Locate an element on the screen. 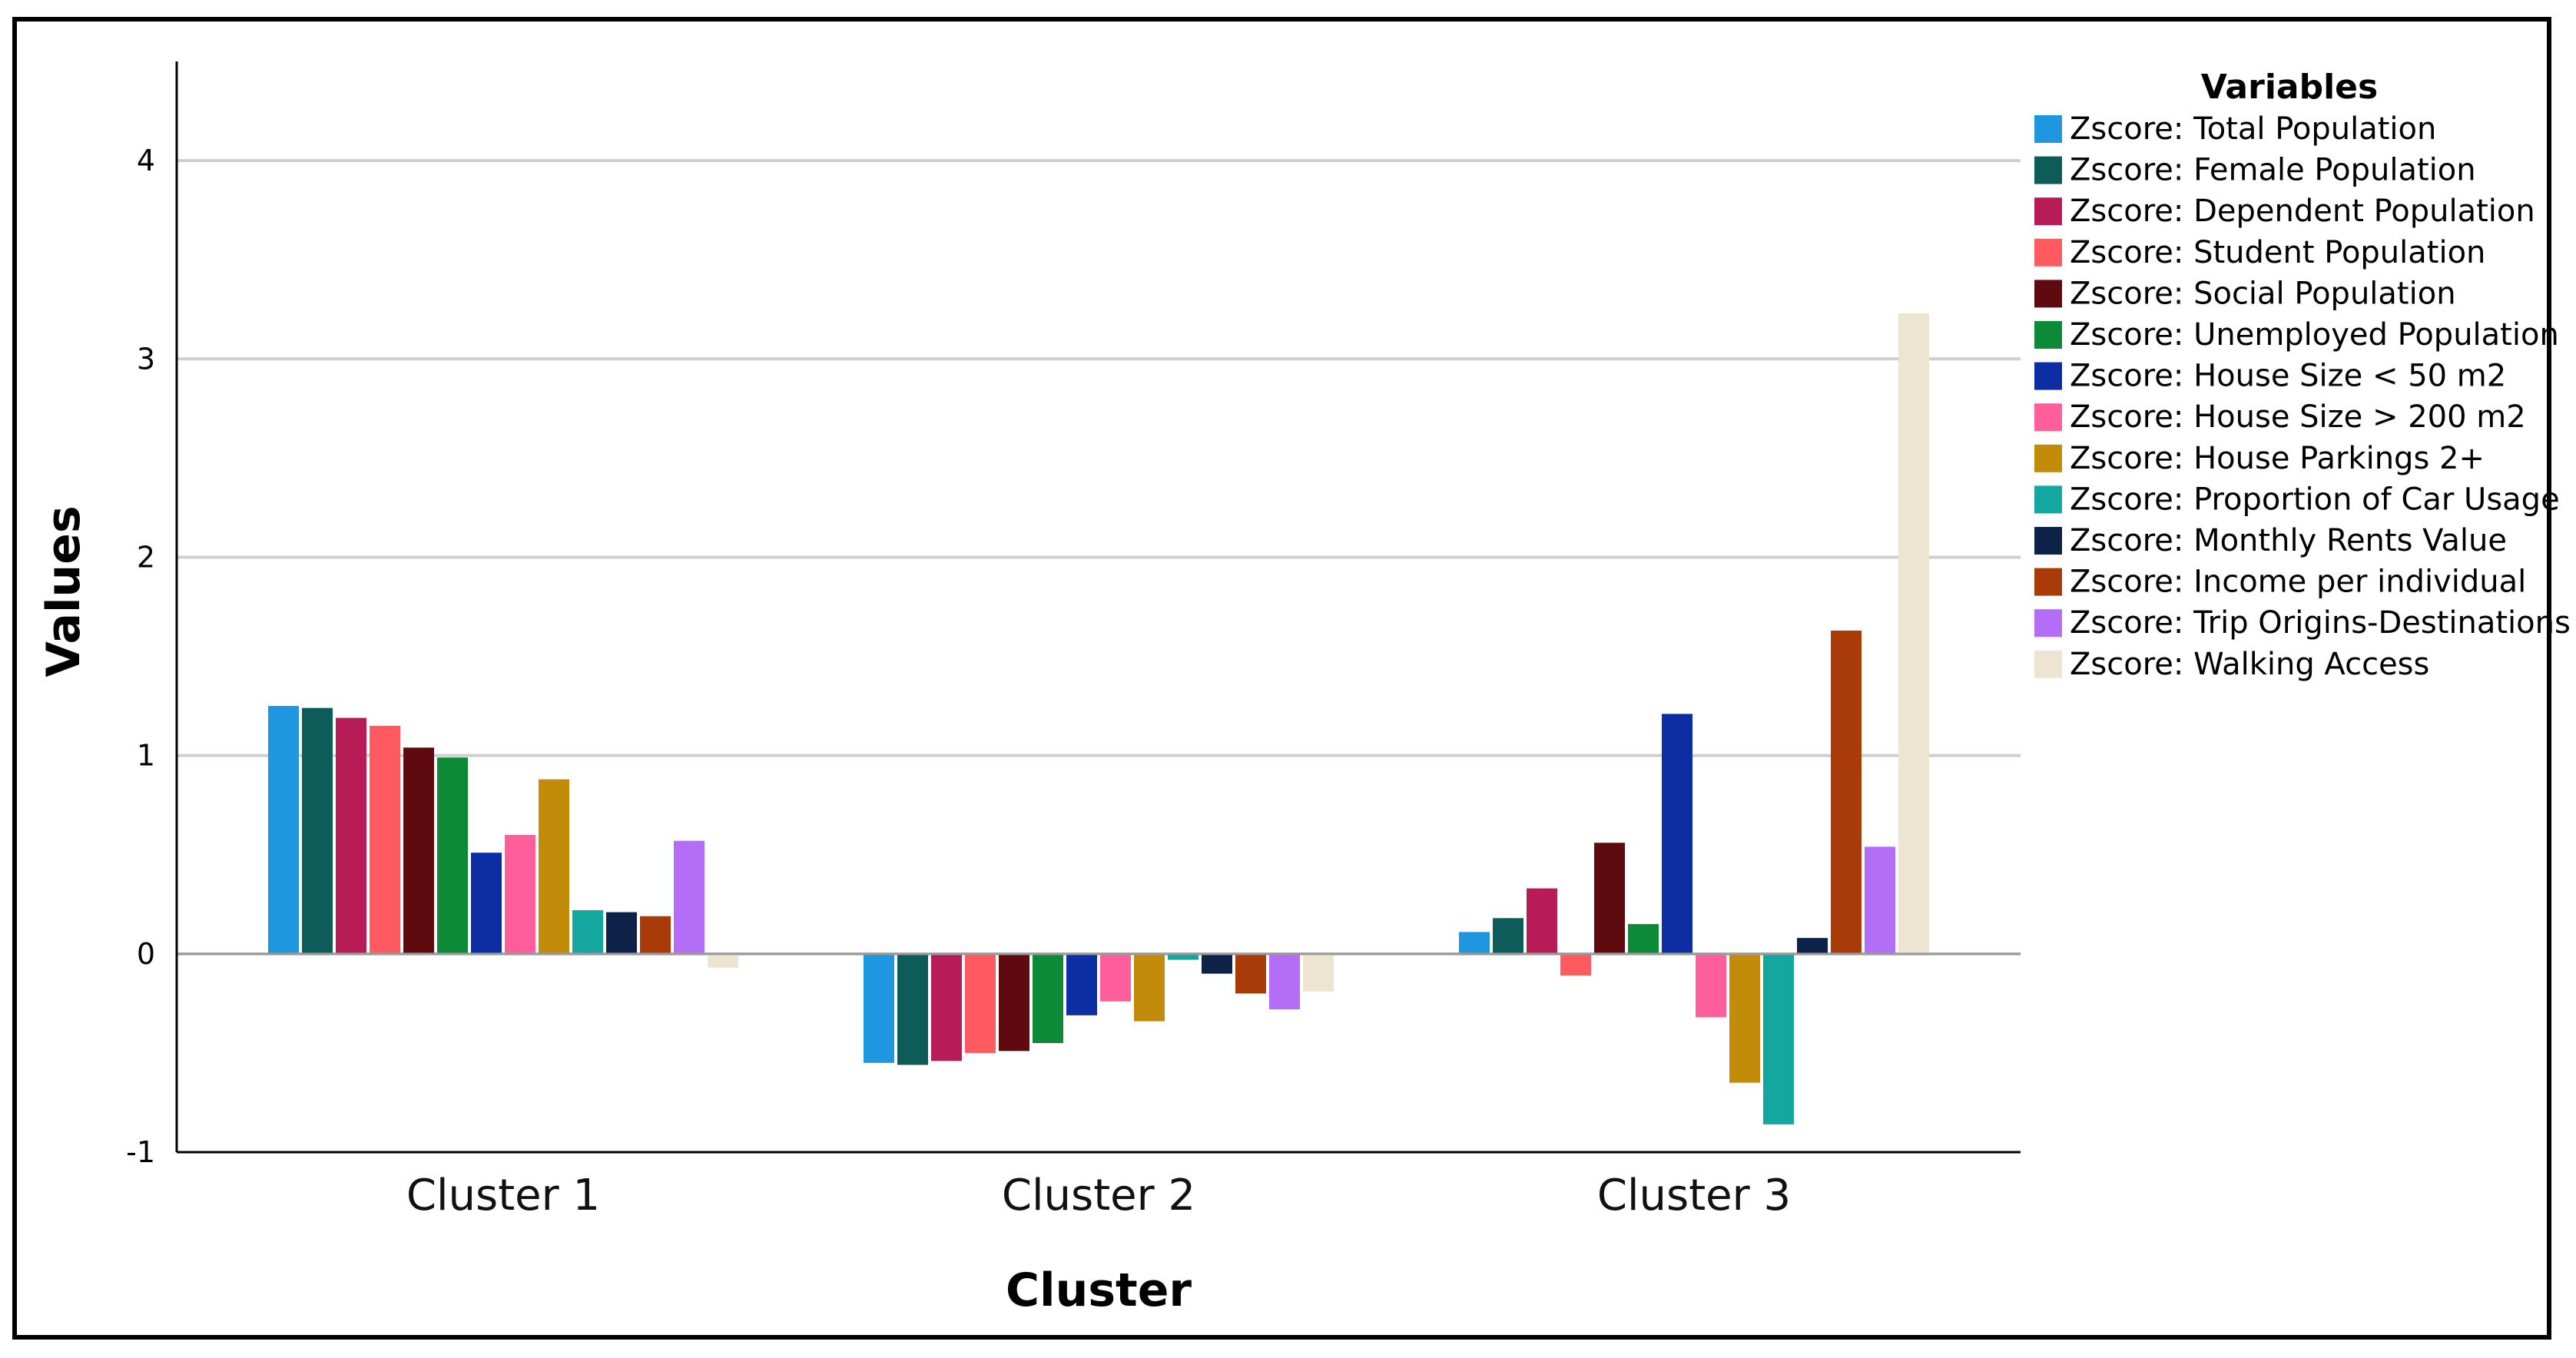 The image size is (2576, 1358). legend-label: Zscore: Trip Origins-Destinations is located at coordinates (2320, 623).